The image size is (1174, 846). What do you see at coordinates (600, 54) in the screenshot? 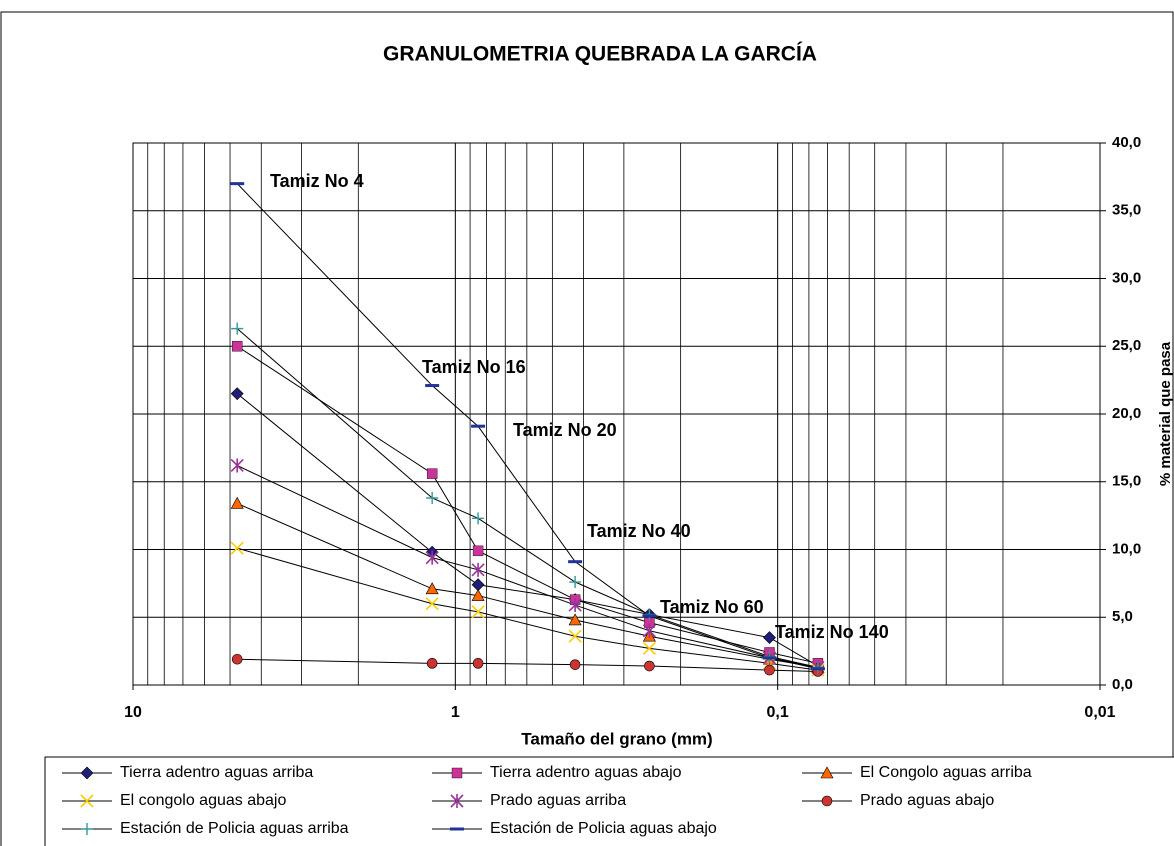
I see `chart-title: GRANULOMETRIA QUEBRADA LA GARCÍA` at bounding box center [600, 54].